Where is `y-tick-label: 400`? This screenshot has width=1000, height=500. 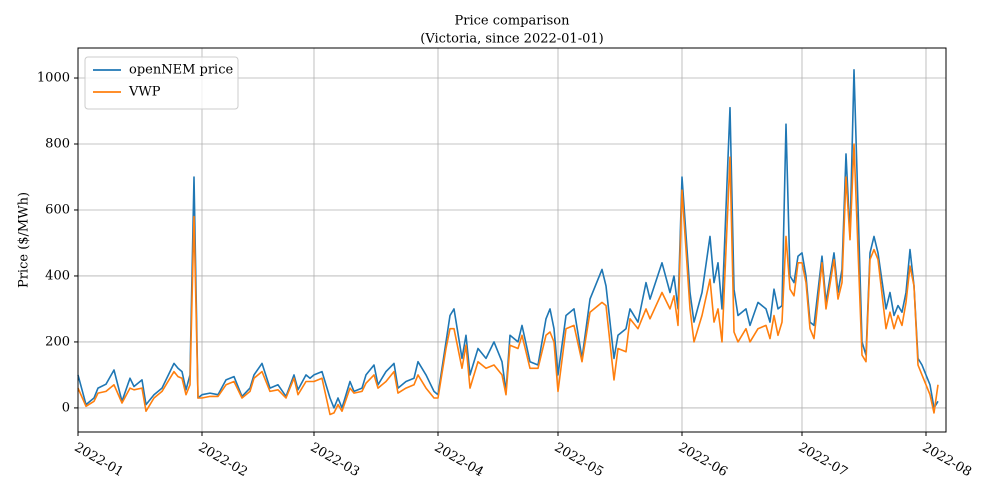 y-tick-label: 400 is located at coordinates (57, 275).